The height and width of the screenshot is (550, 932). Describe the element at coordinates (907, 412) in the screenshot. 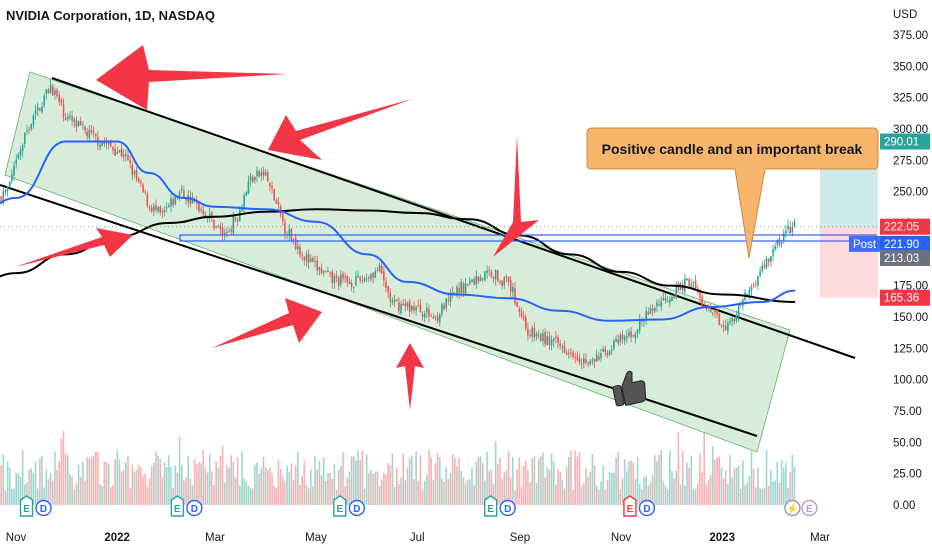

I see `y-tick-label: 75.00` at that location.